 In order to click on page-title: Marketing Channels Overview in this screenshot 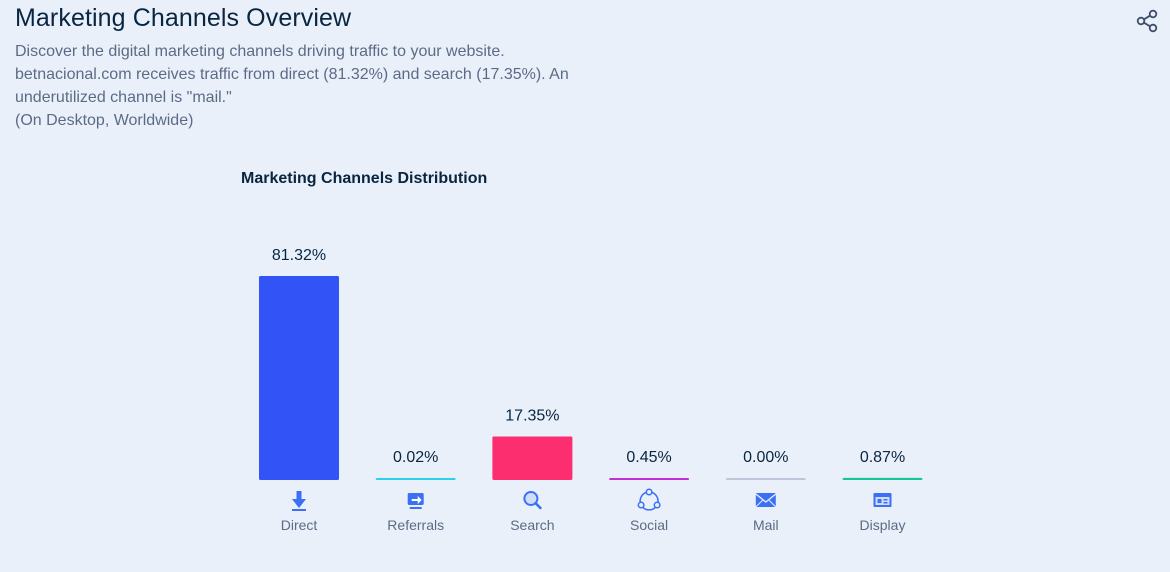, I will do `click(183, 18)`.